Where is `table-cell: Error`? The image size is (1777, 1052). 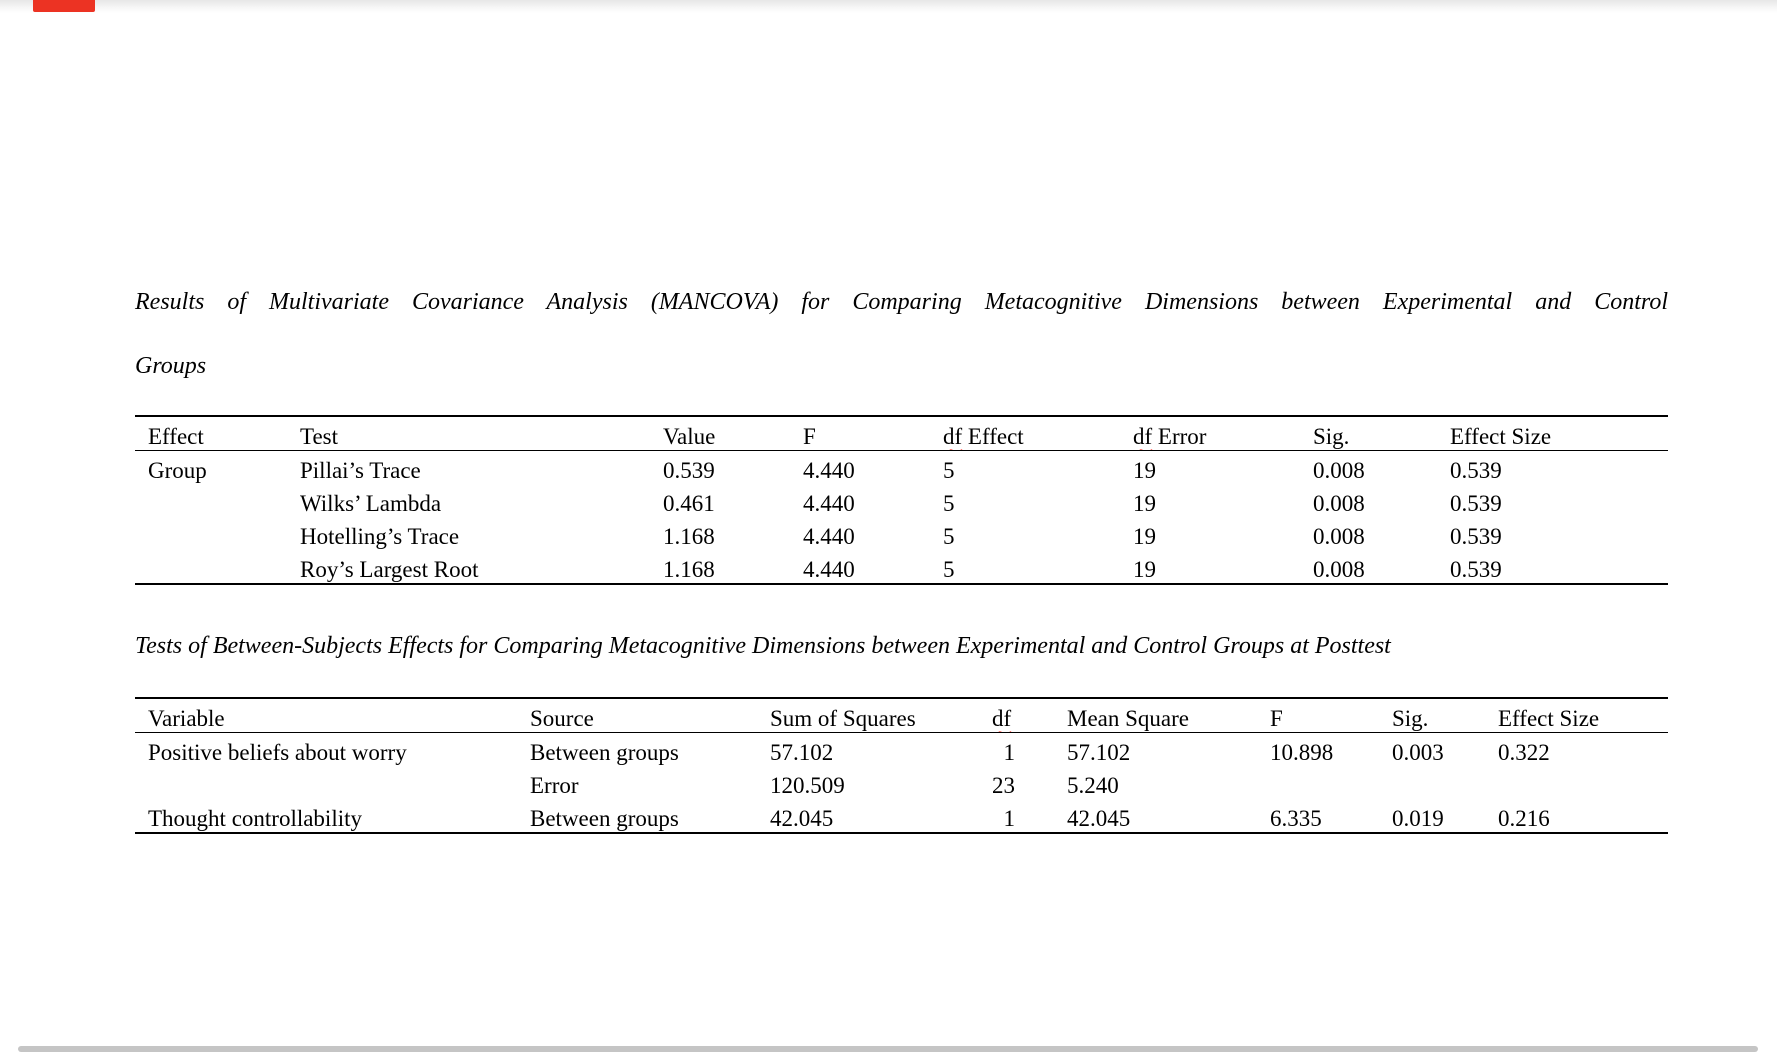 table-cell: Error is located at coordinates (554, 785).